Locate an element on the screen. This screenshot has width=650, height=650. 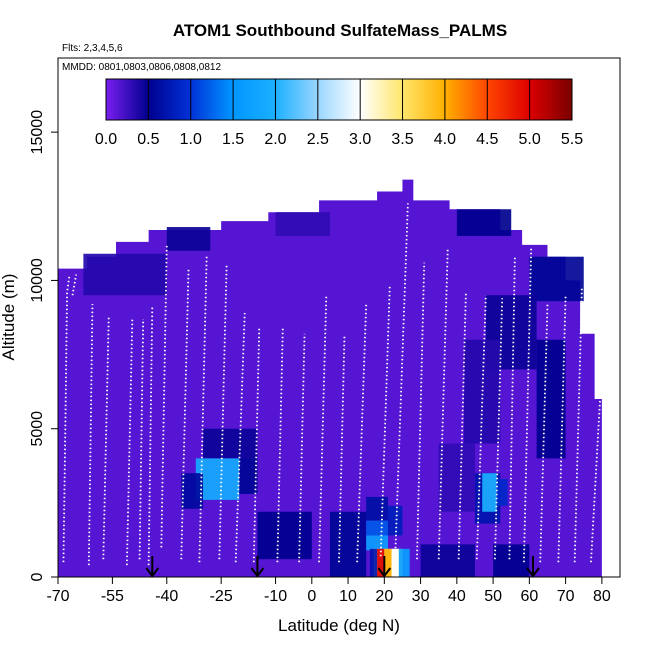
x-axis-label: Latitude (deg N) is located at coordinates (339, 625).